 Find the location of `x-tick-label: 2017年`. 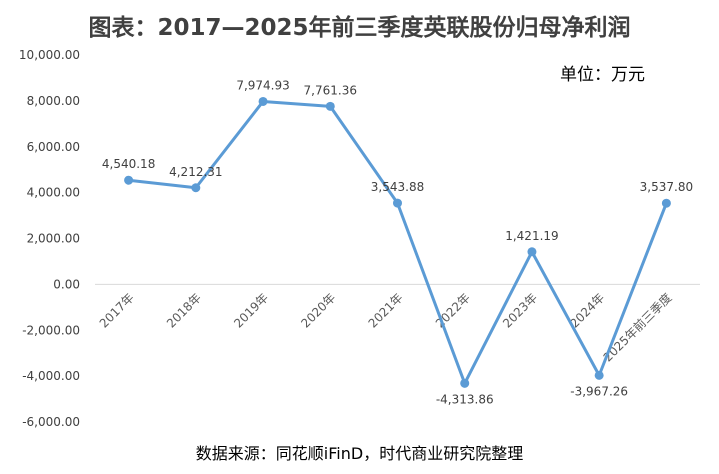

x-tick-label: 2017年 is located at coordinates (117, 311).